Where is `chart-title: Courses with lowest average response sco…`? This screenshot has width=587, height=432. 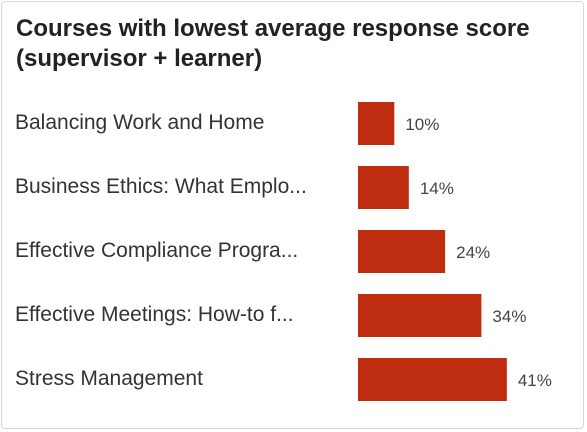
chart-title: Courses with lowest average response sco… is located at coordinates (273, 43).